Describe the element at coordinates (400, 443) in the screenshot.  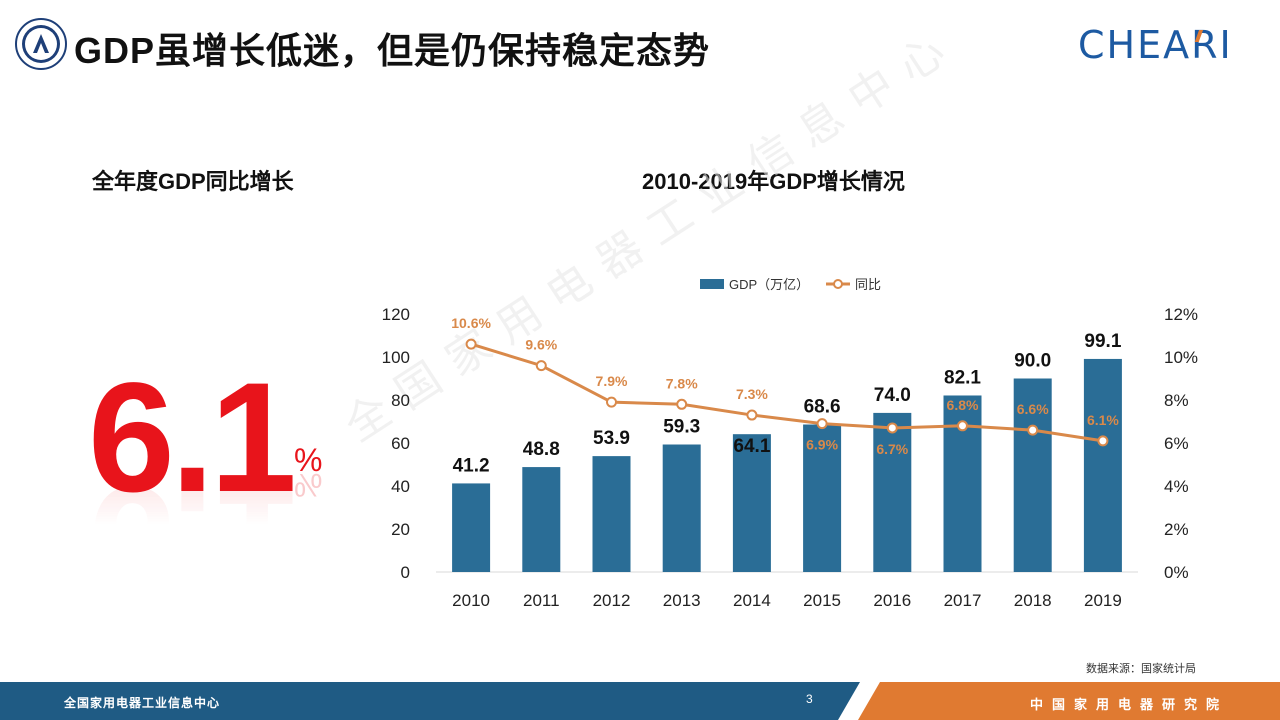
I see `y-tick-label: 60` at that location.